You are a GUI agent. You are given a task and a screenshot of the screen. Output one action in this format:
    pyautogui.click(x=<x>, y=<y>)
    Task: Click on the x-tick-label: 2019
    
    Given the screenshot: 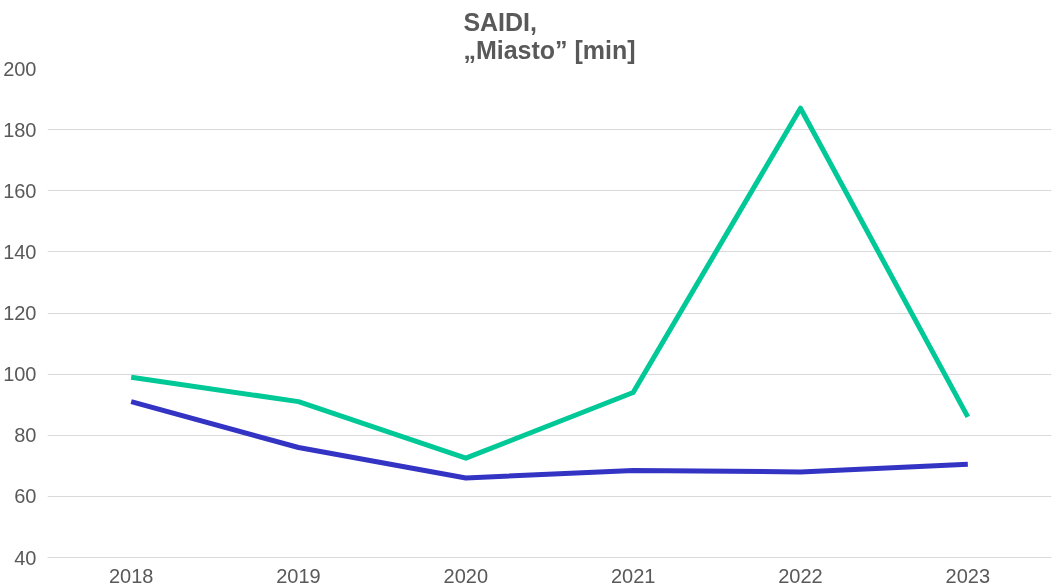 What is the action you would take?
    pyautogui.click(x=298, y=574)
    